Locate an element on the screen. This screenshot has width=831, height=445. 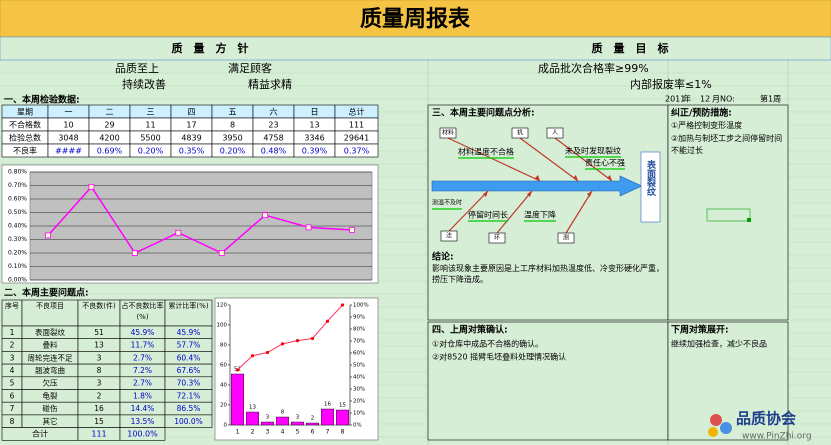
y-tick-label: 100 is located at coordinates (222, 326).